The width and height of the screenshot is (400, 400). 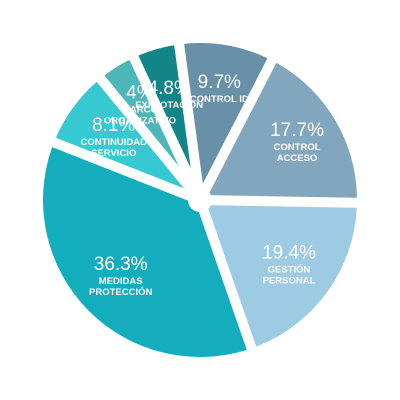 I want to click on slice-percent-label: 8.1%, so click(x=113, y=125).